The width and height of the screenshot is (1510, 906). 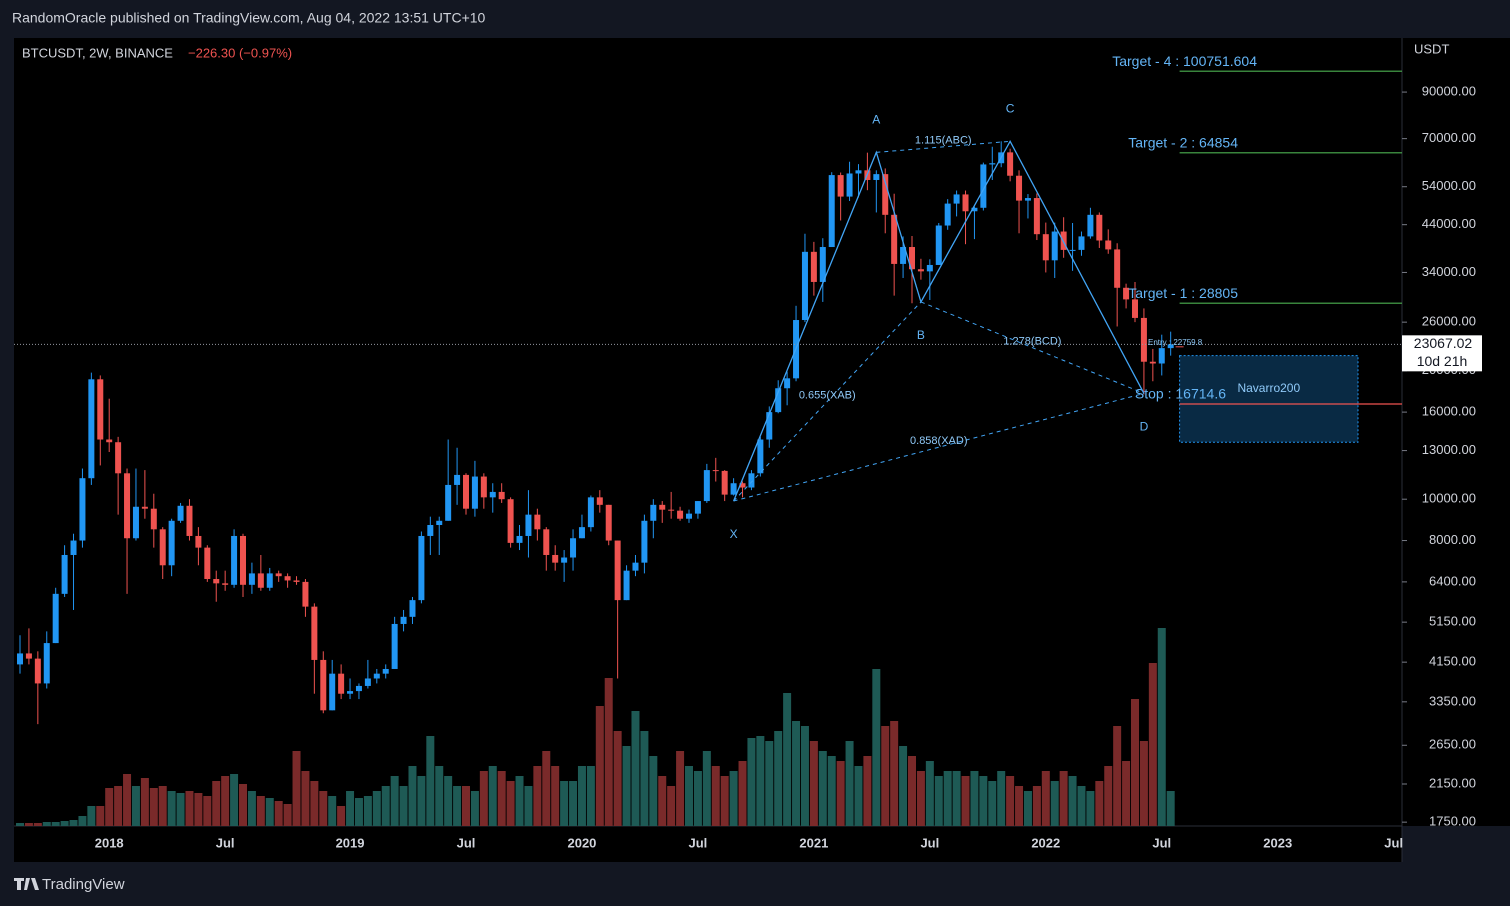 What do you see at coordinates (350, 842) in the screenshot?
I see `x-tick-label: 2019` at bounding box center [350, 842].